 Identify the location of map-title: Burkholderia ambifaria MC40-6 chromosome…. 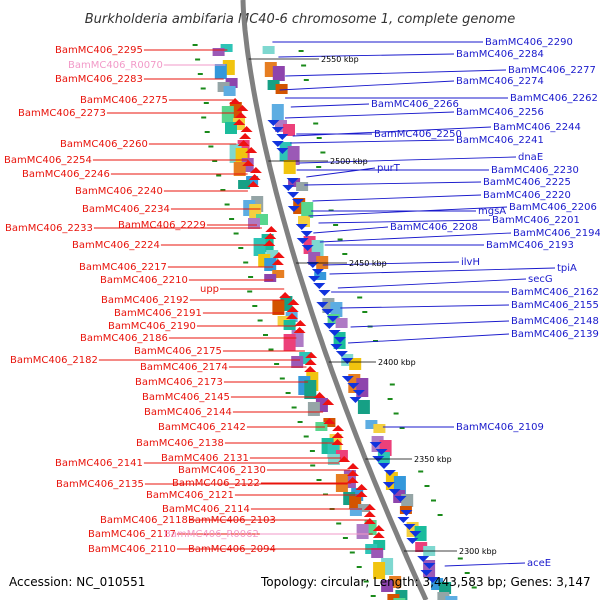
(300, 19).